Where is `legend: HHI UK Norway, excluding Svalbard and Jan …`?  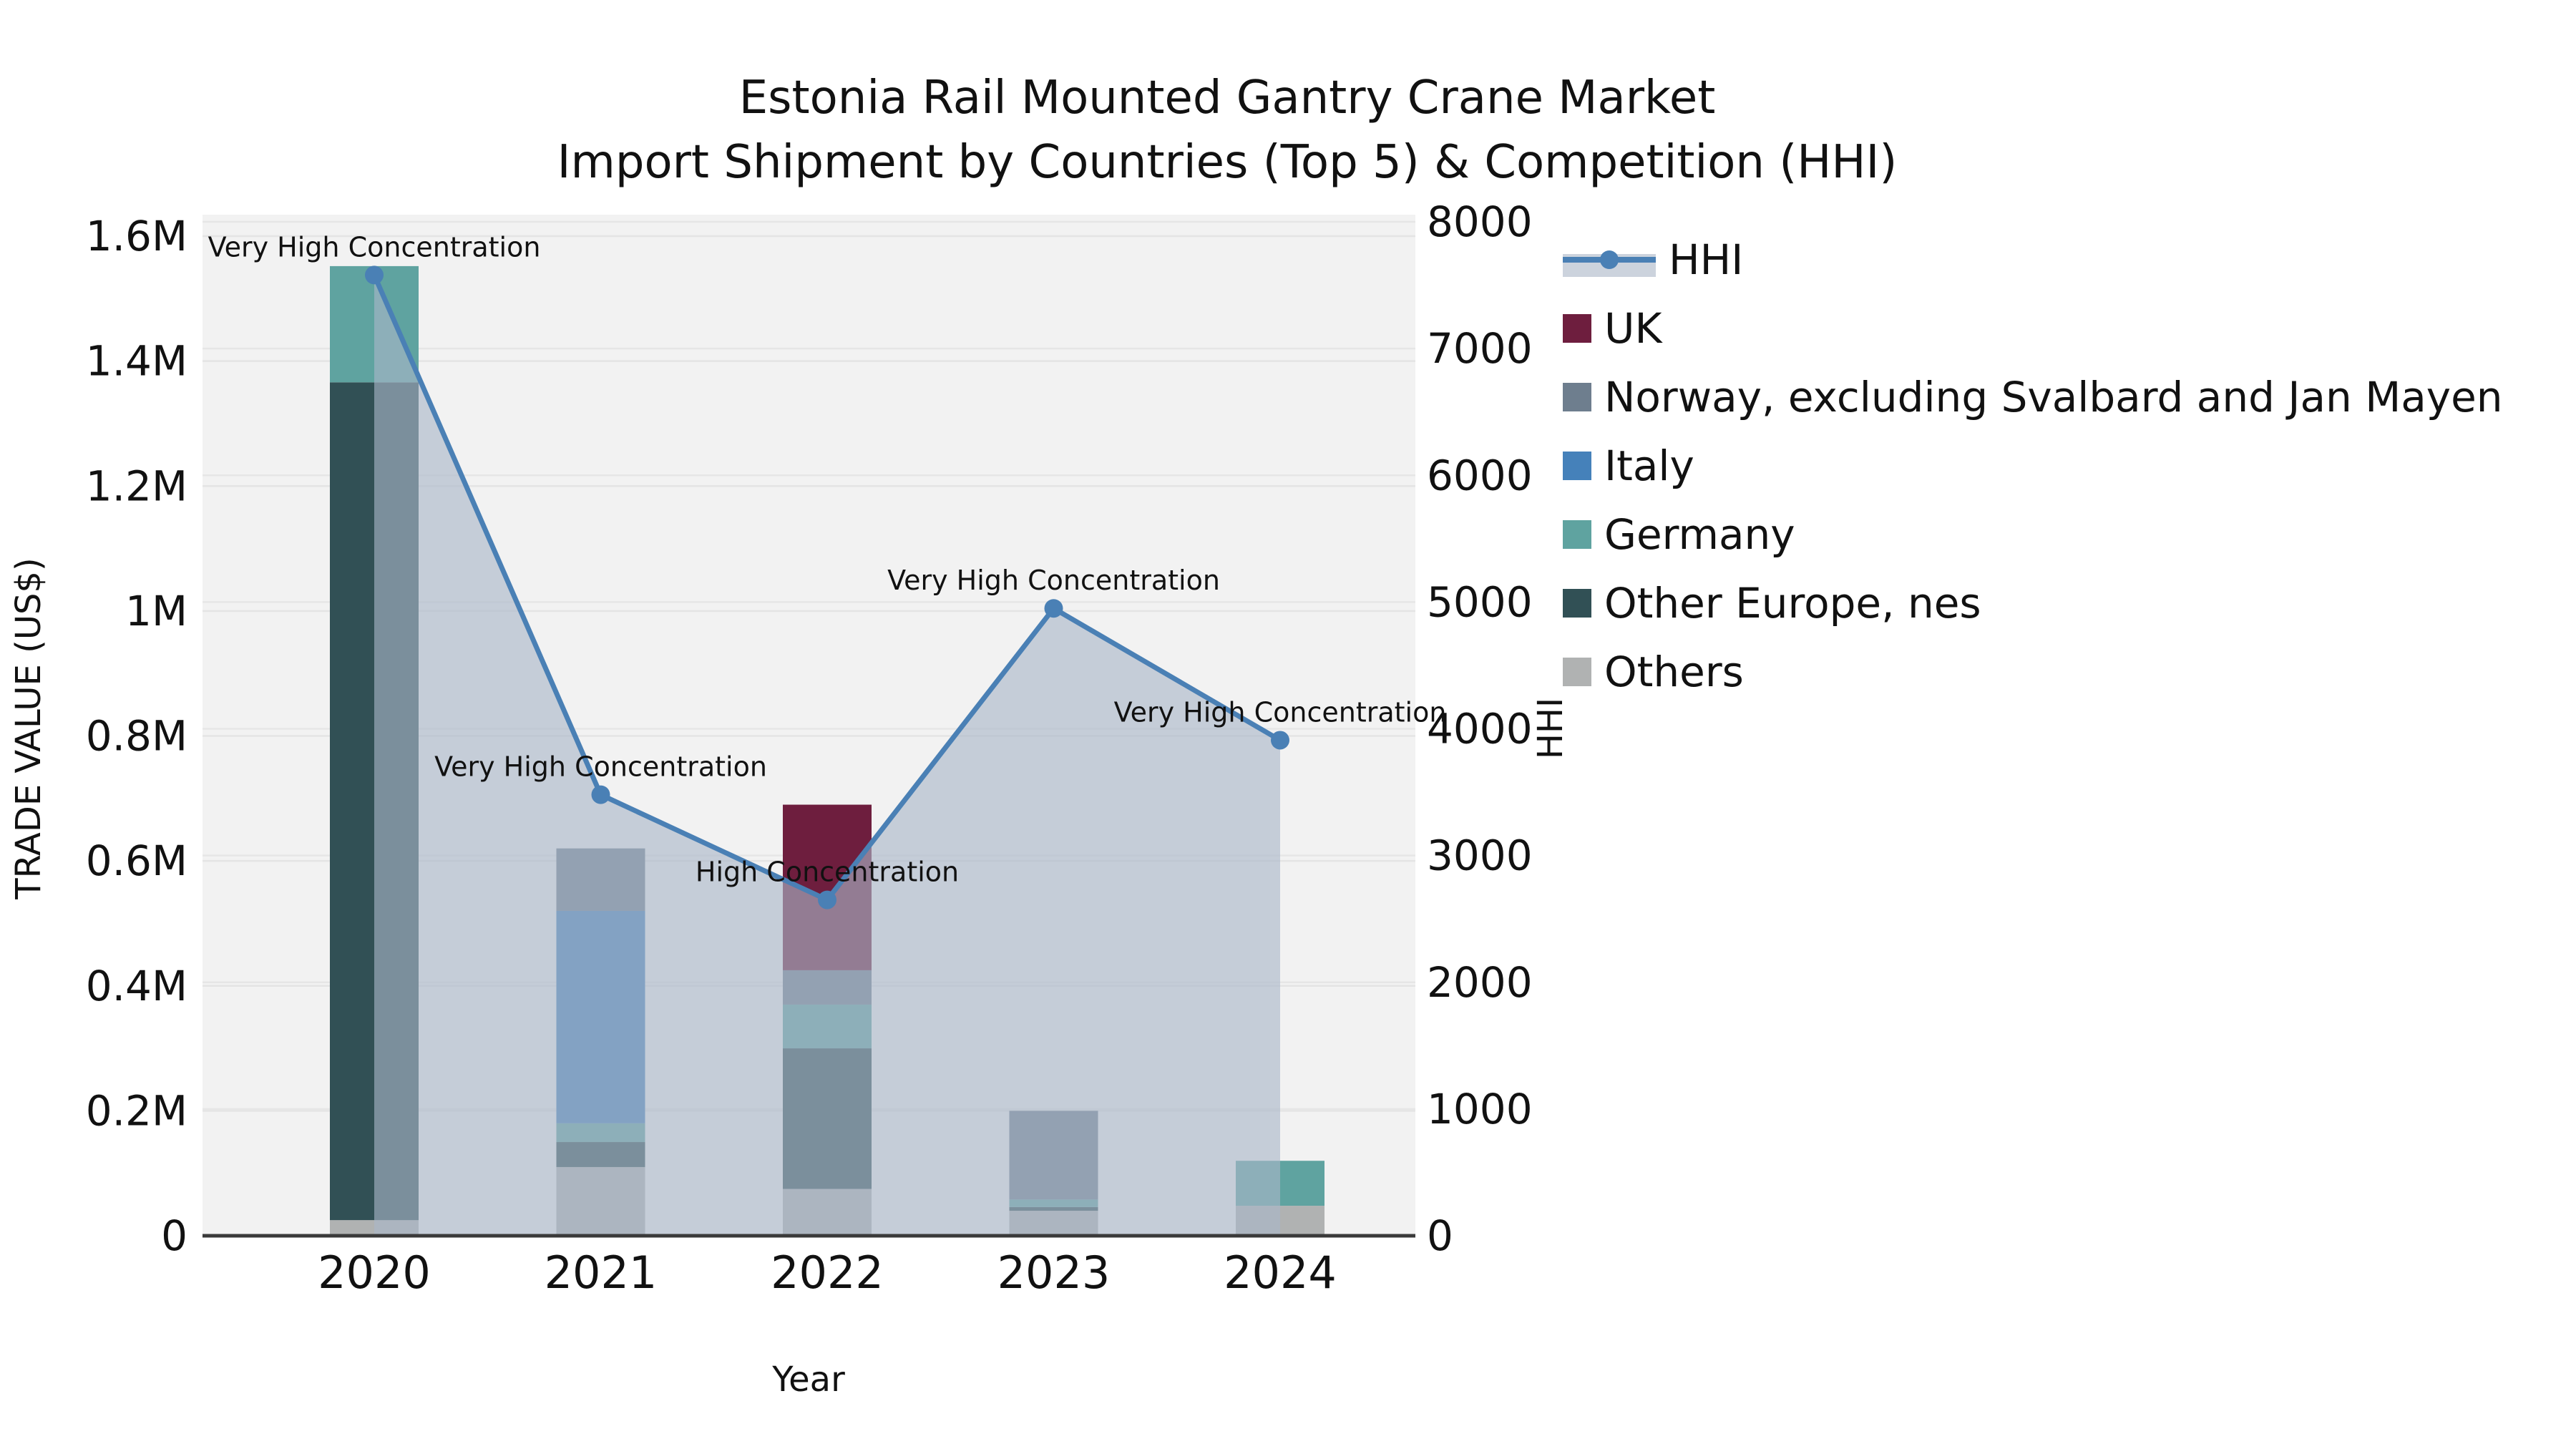 legend: HHI UK Norway, excluding Svalbard and Jan … is located at coordinates (2033, 465).